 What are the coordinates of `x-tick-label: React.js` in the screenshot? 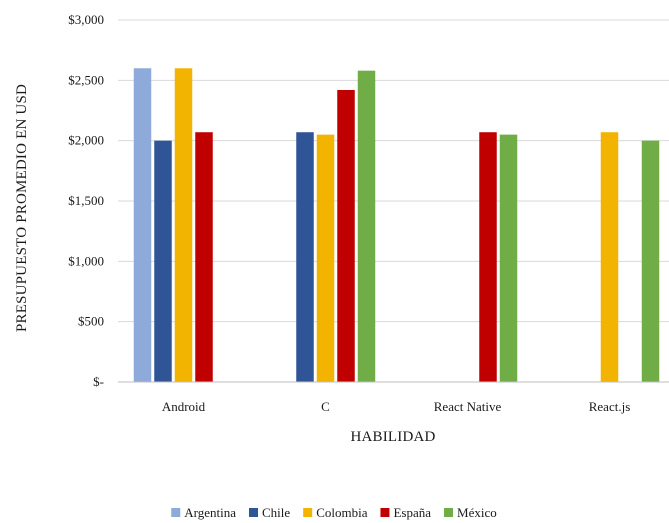 It's located at (610, 406).